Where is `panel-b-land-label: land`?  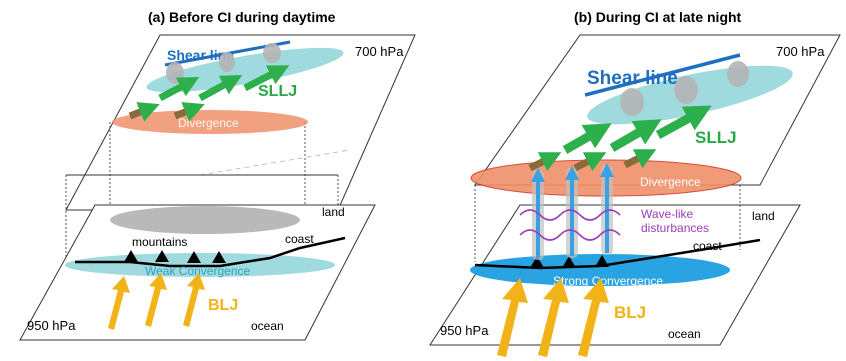 panel-b-land-label: land is located at coordinates (763, 216).